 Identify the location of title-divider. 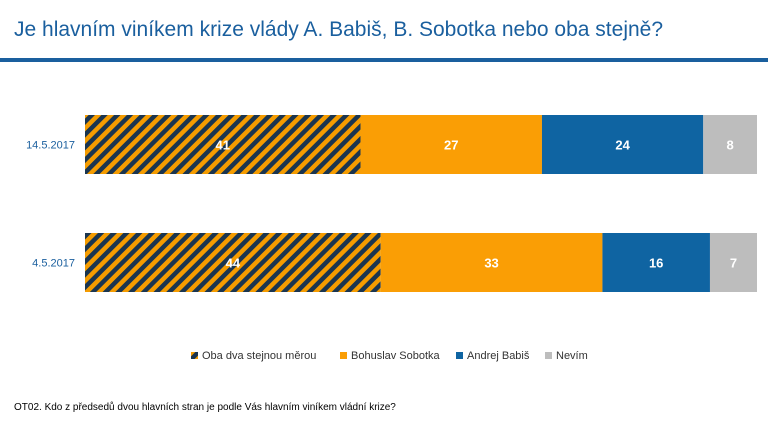
(384, 60).